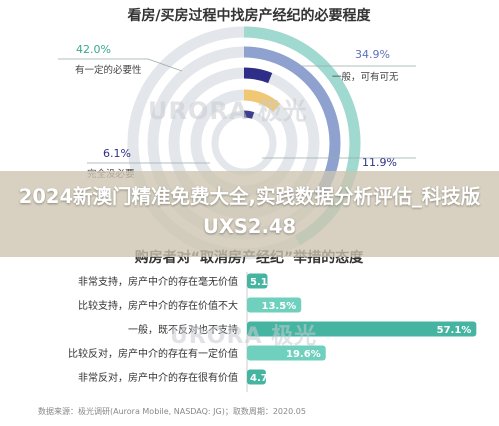 Image resolution: width=499 pixels, height=426 pixels. I want to click on watermark-logo-bottom: URORA 极光, so click(244, 336).